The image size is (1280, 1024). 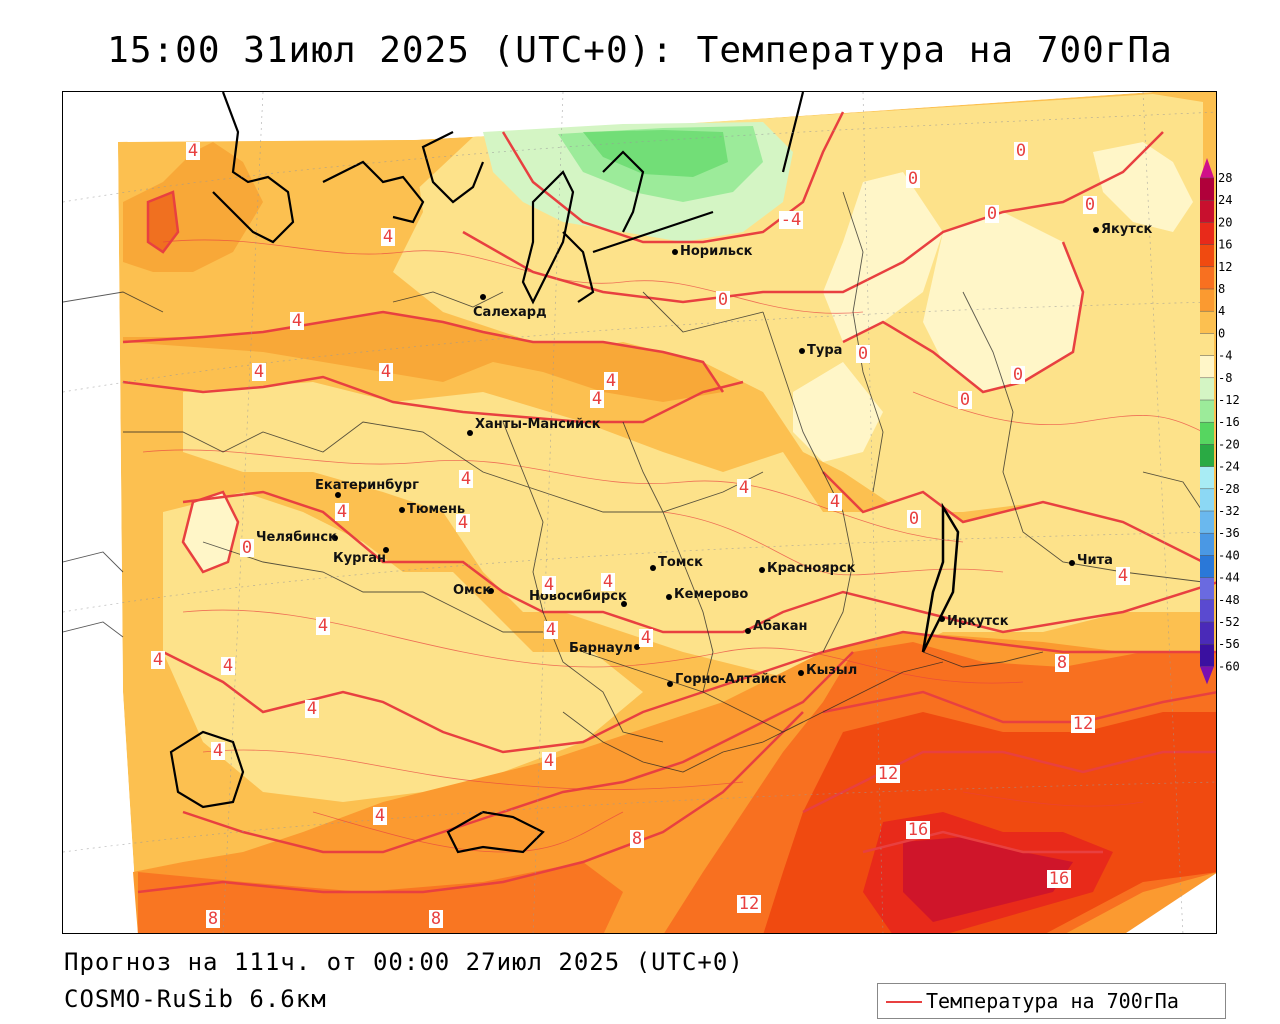 What do you see at coordinates (811, 568) in the screenshot?
I see `svg-text: Красноярск` at bounding box center [811, 568].